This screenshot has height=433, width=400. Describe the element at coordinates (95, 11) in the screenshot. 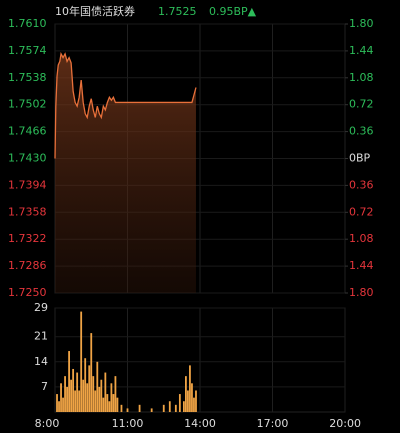

I see `chart-title: 10年国债活跃券` at that location.